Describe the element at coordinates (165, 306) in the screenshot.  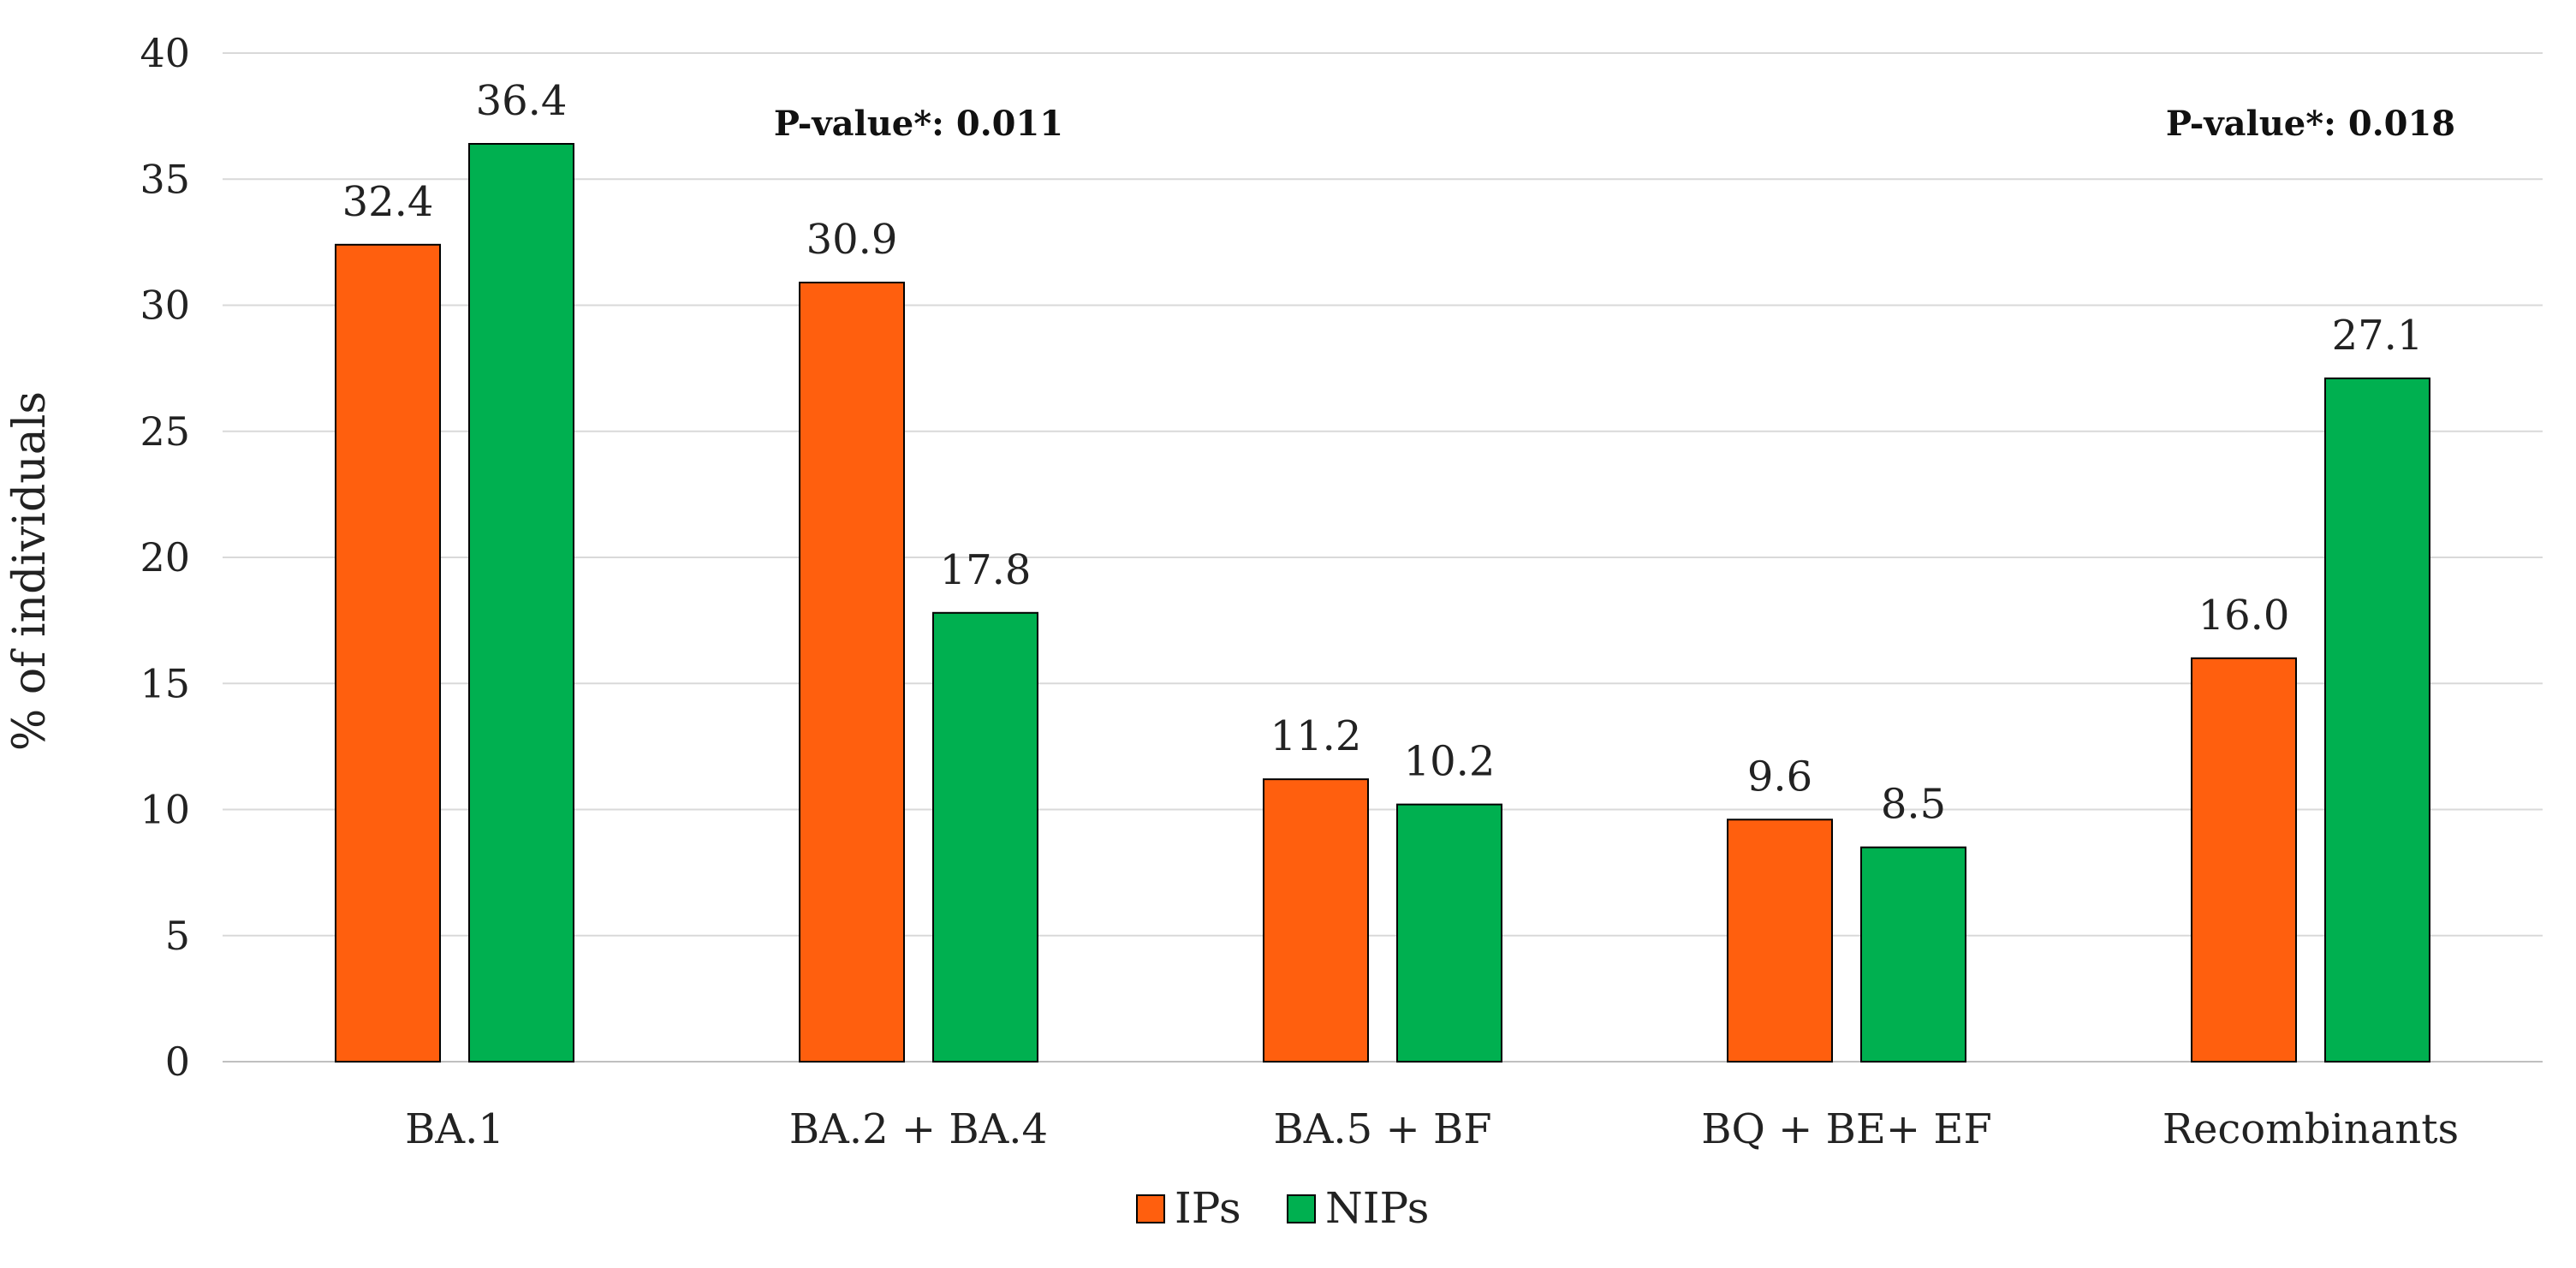
I see `y-tick-label: 30` at that location.